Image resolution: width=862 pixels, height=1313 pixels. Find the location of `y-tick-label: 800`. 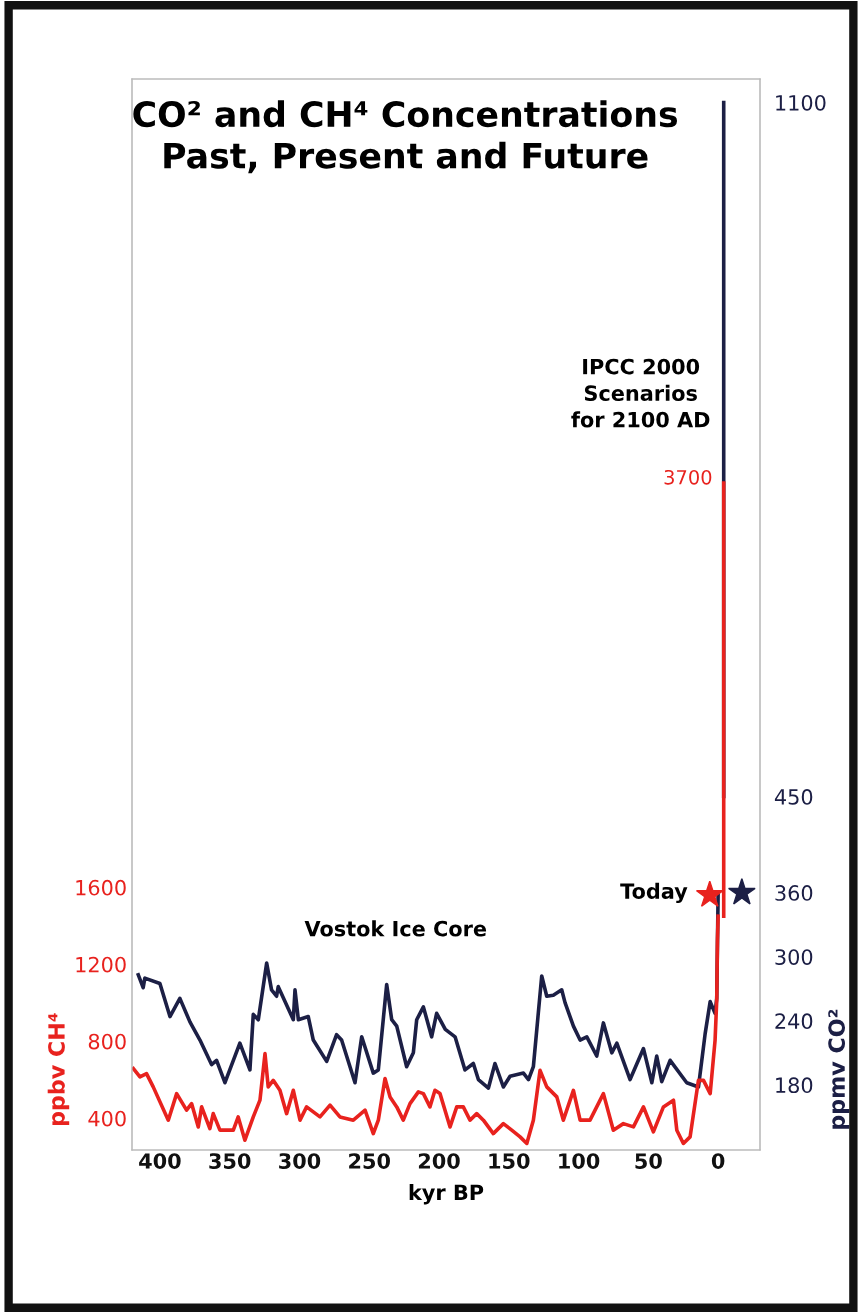

y-tick-label: 800 is located at coordinates (107, 1041).